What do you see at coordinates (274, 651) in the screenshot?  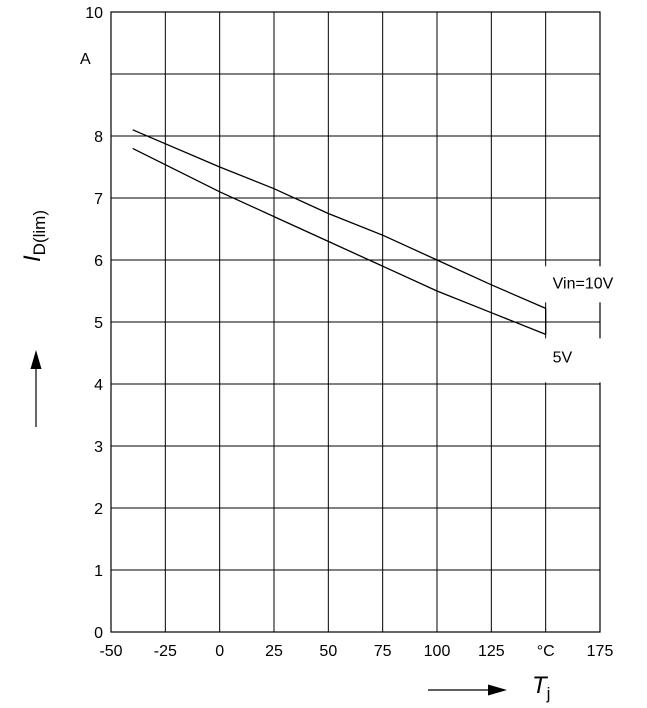 I see `x-tick-label: 25` at bounding box center [274, 651].